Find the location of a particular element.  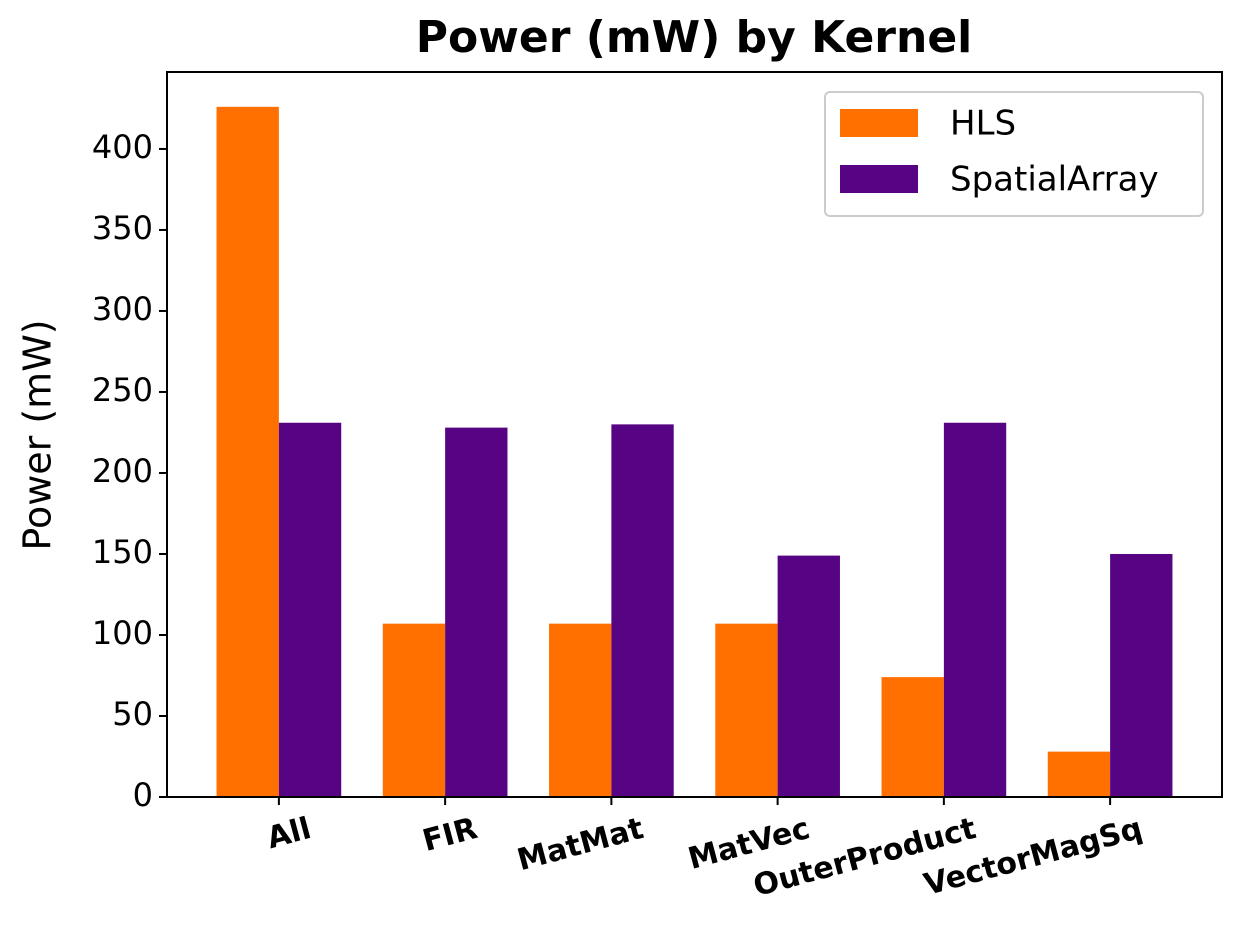

y-tick-label: 400 is located at coordinates (122, 147).